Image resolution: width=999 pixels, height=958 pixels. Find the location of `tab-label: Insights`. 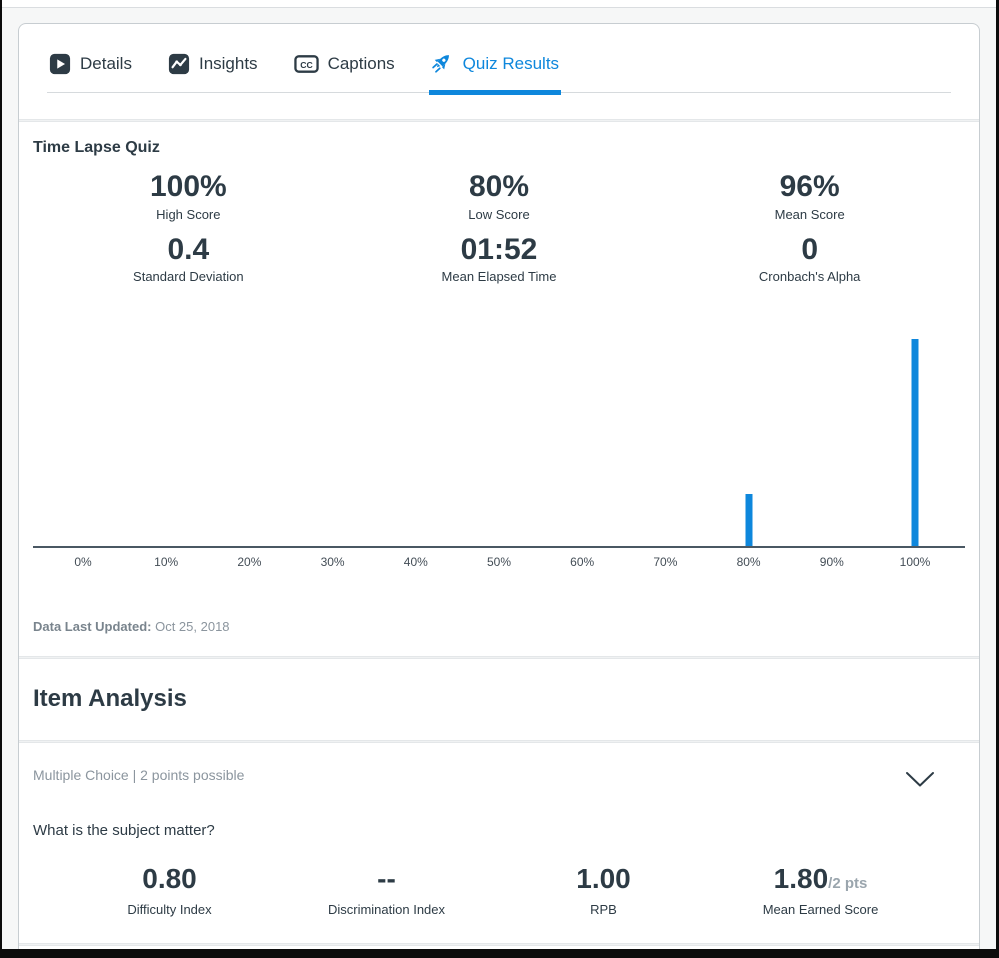

tab-label: Insights is located at coordinates (228, 63).